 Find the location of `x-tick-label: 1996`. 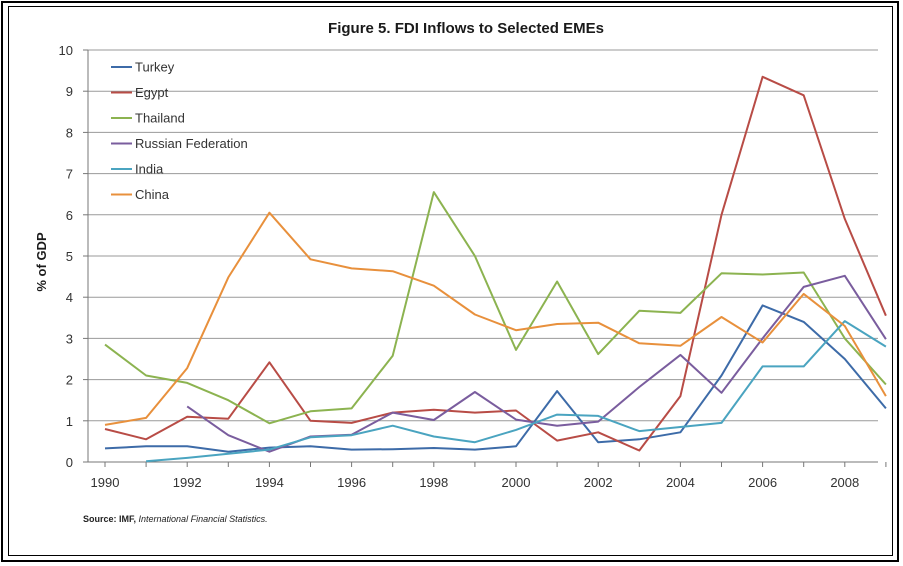

x-tick-label: 1996 is located at coordinates (351, 482).